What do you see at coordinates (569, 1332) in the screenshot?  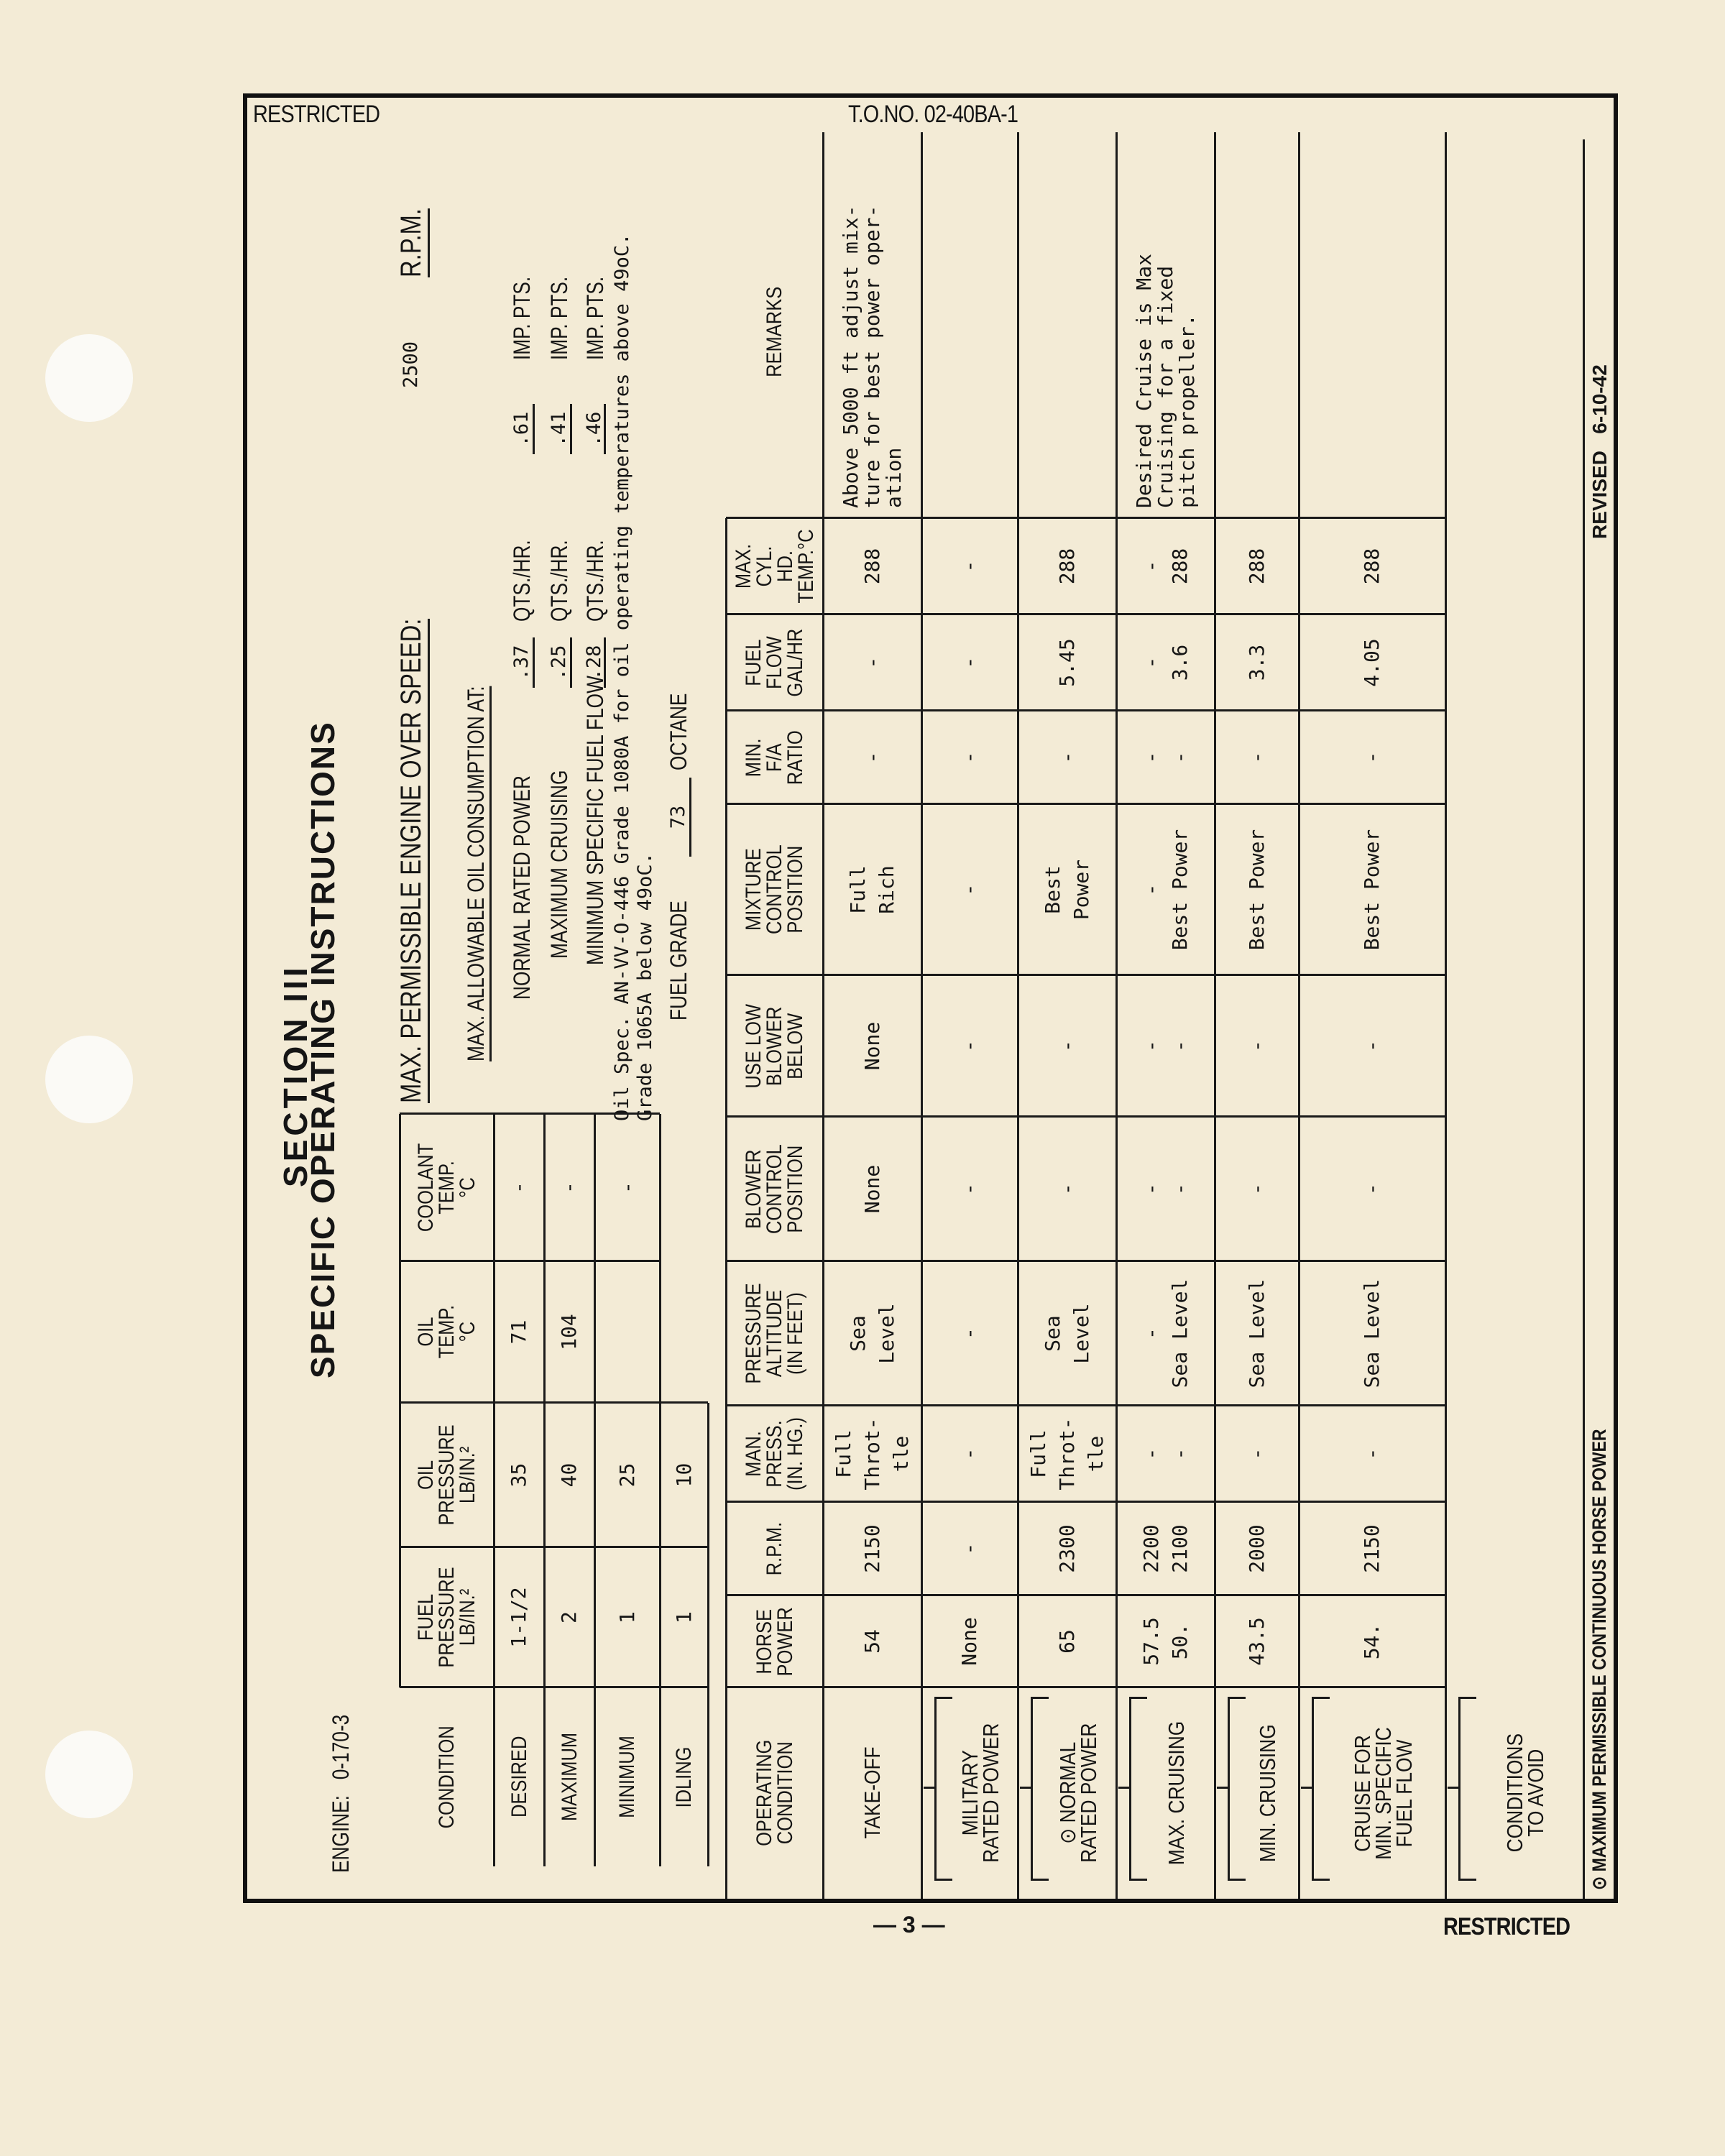 I see `condition-table-cell: 104` at bounding box center [569, 1332].